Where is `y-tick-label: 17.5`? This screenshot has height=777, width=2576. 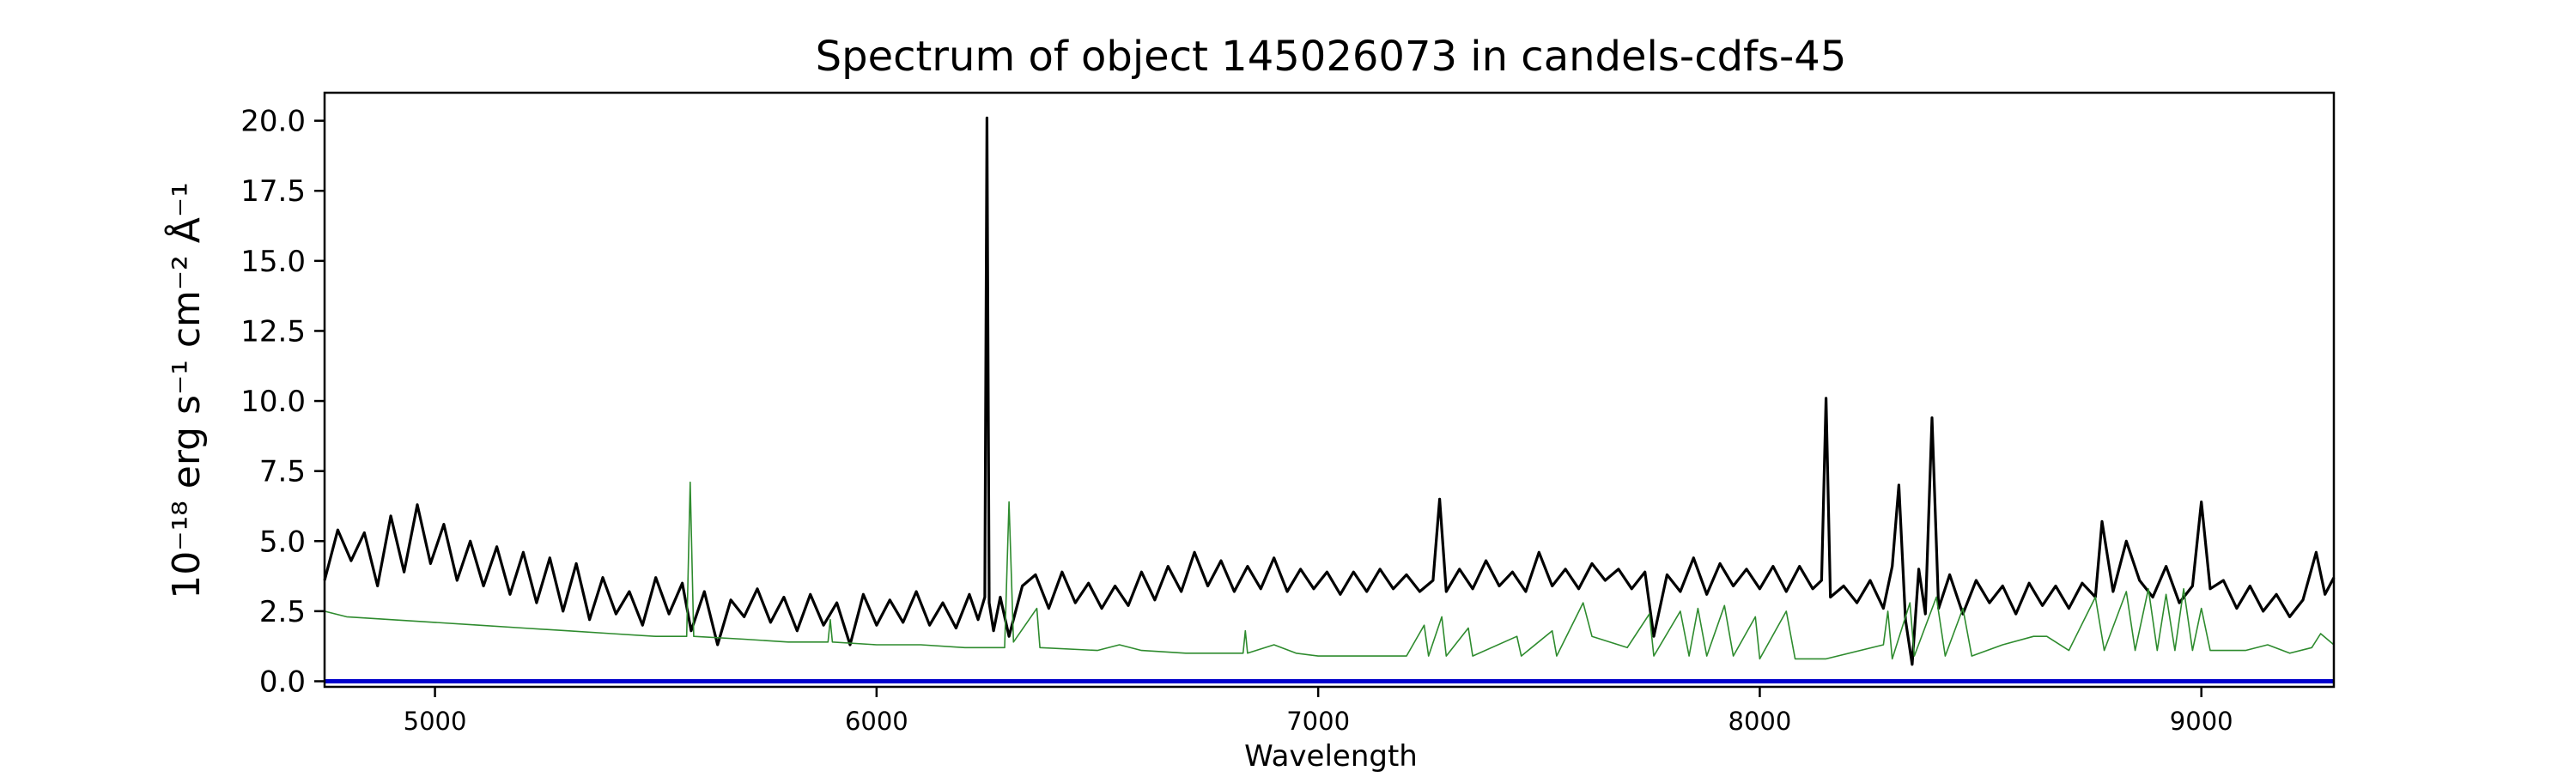
y-tick-label: 17.5 is located at coordinates (273, 191).